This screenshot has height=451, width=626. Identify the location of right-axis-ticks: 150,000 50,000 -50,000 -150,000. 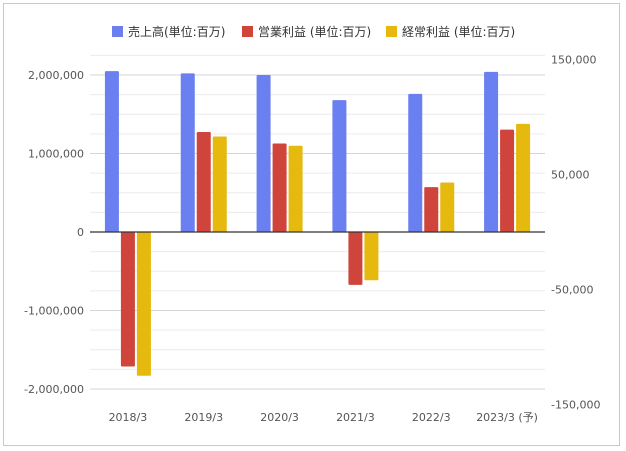
(575, 233).